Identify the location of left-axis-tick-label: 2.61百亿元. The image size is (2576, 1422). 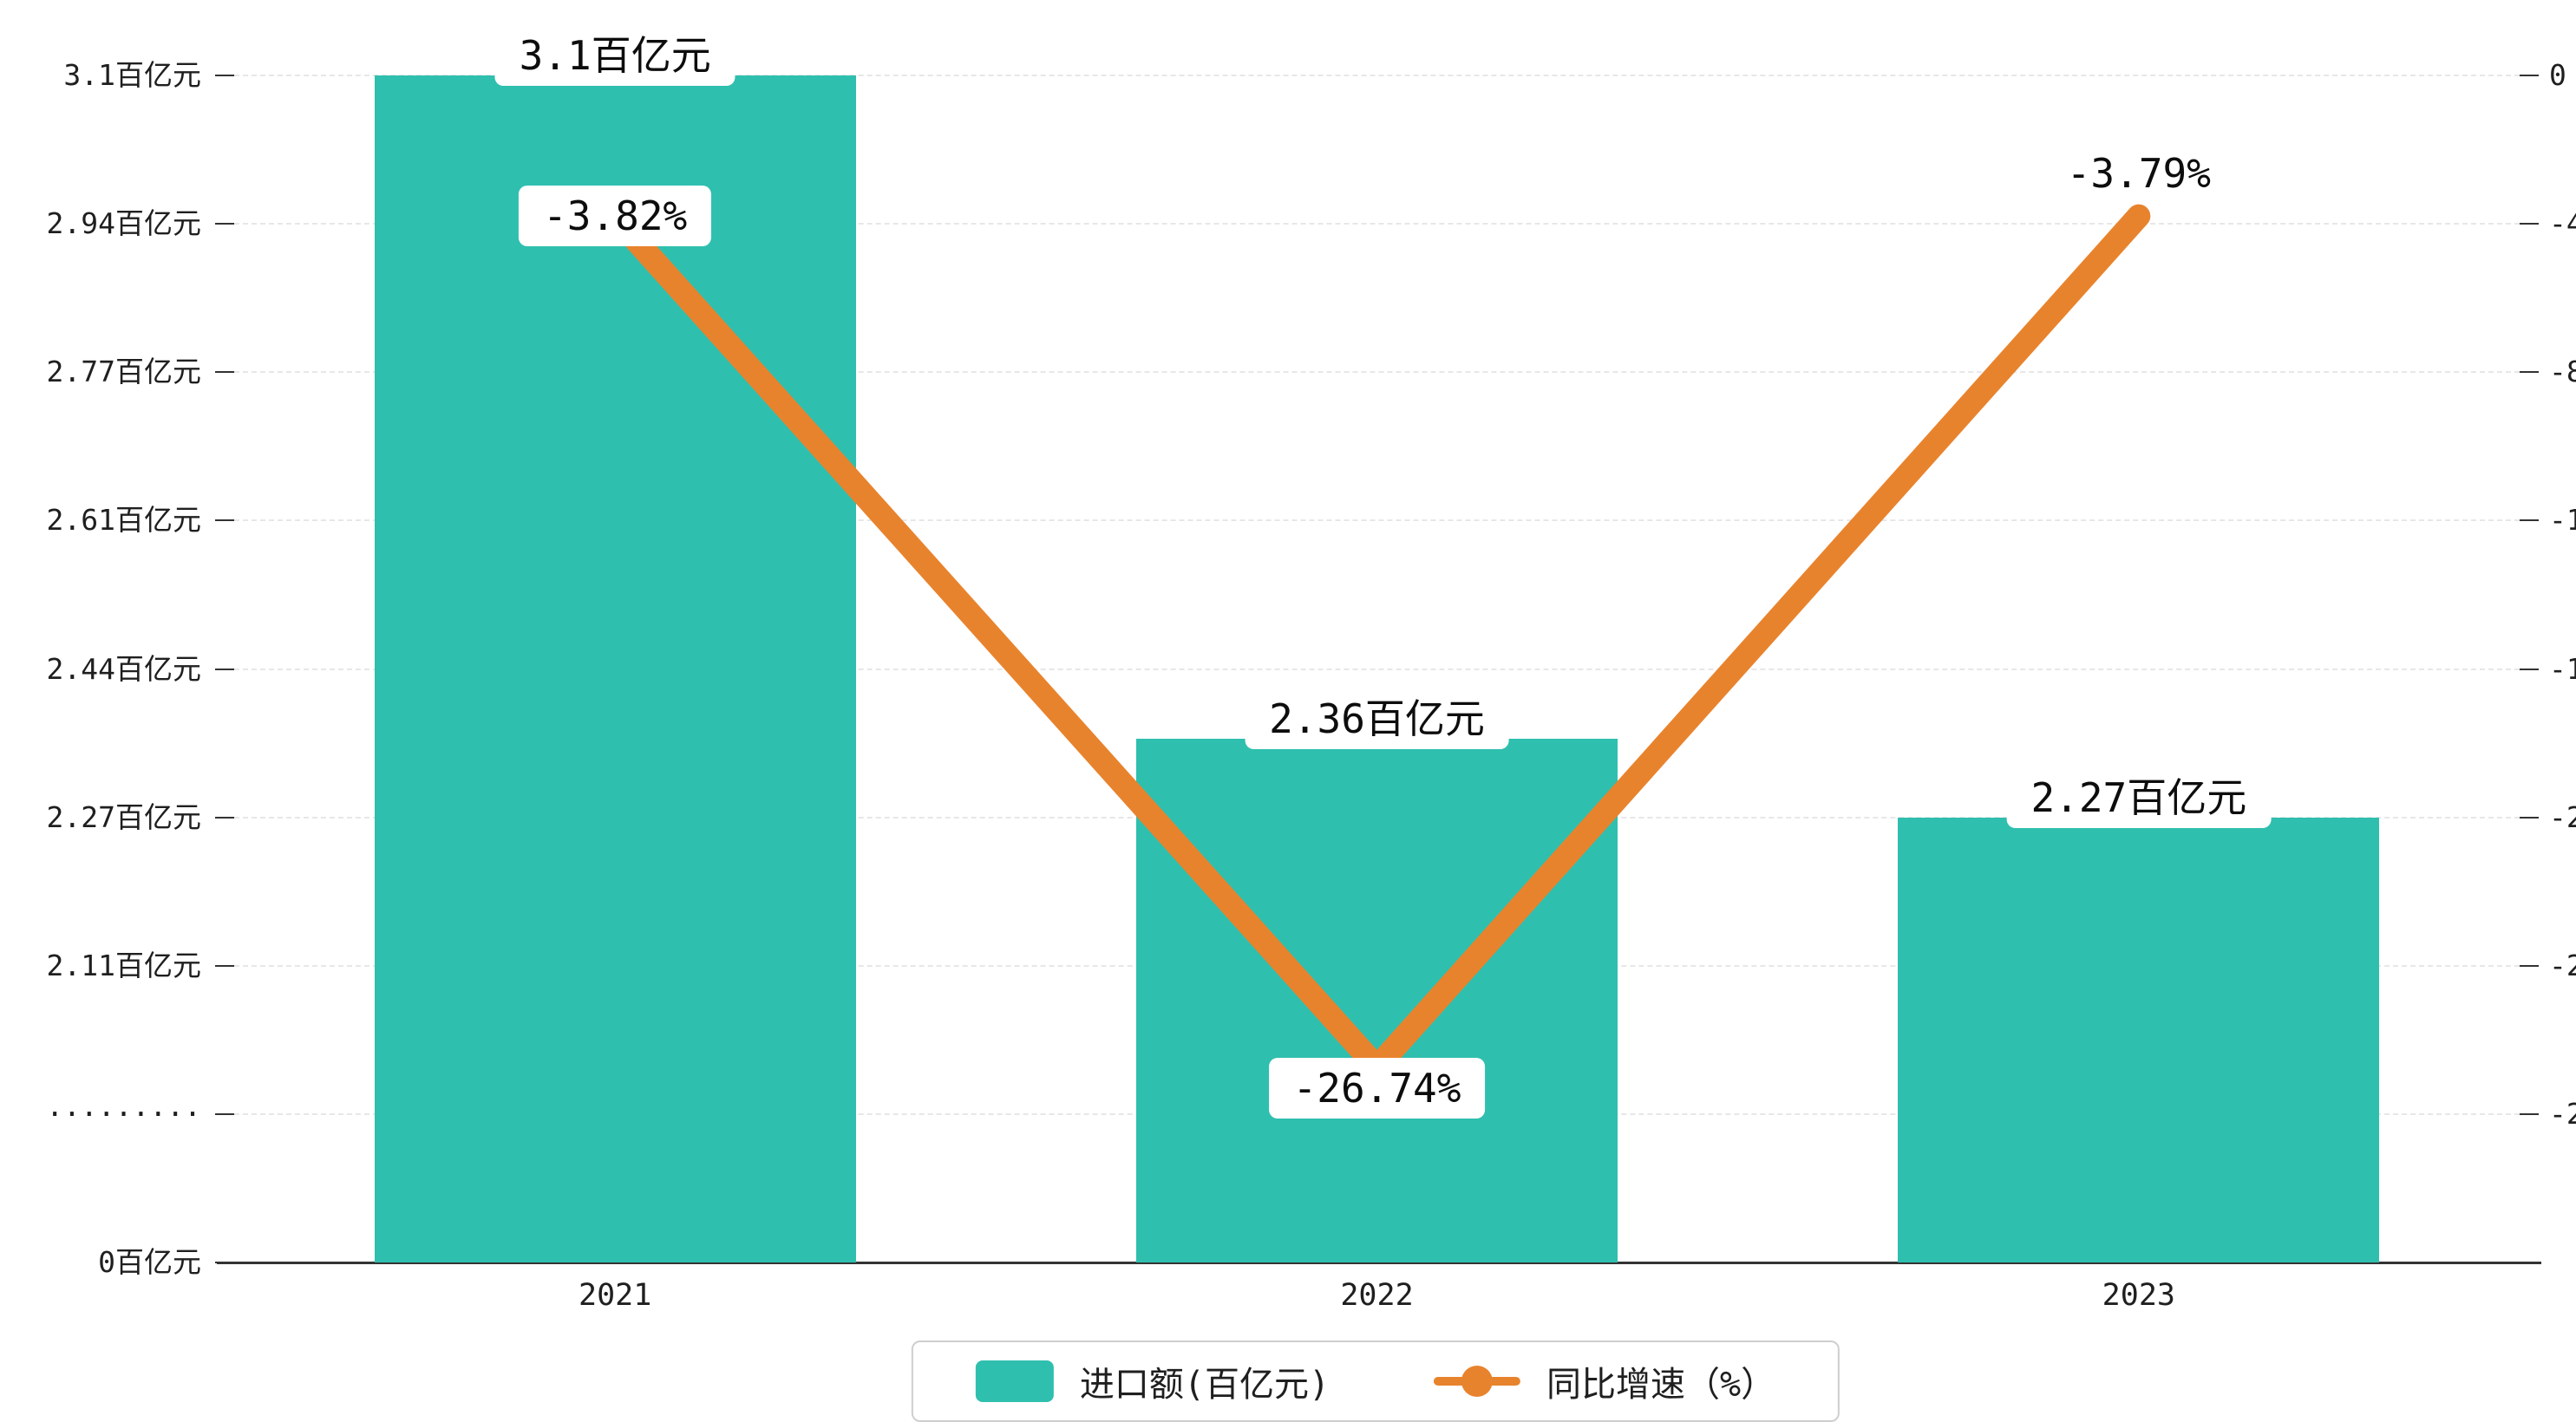
(123, 520).